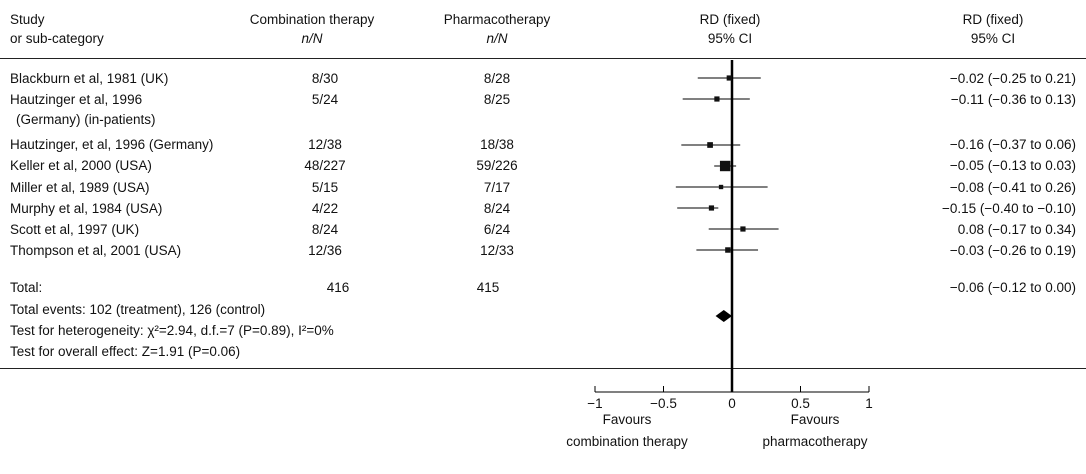 This screenshot has height=474, width=1086. What do you see at coordinates (312, 19) in the screenshot?
I see `header-combination: Combination therapy` at bounding box center [312, 19].